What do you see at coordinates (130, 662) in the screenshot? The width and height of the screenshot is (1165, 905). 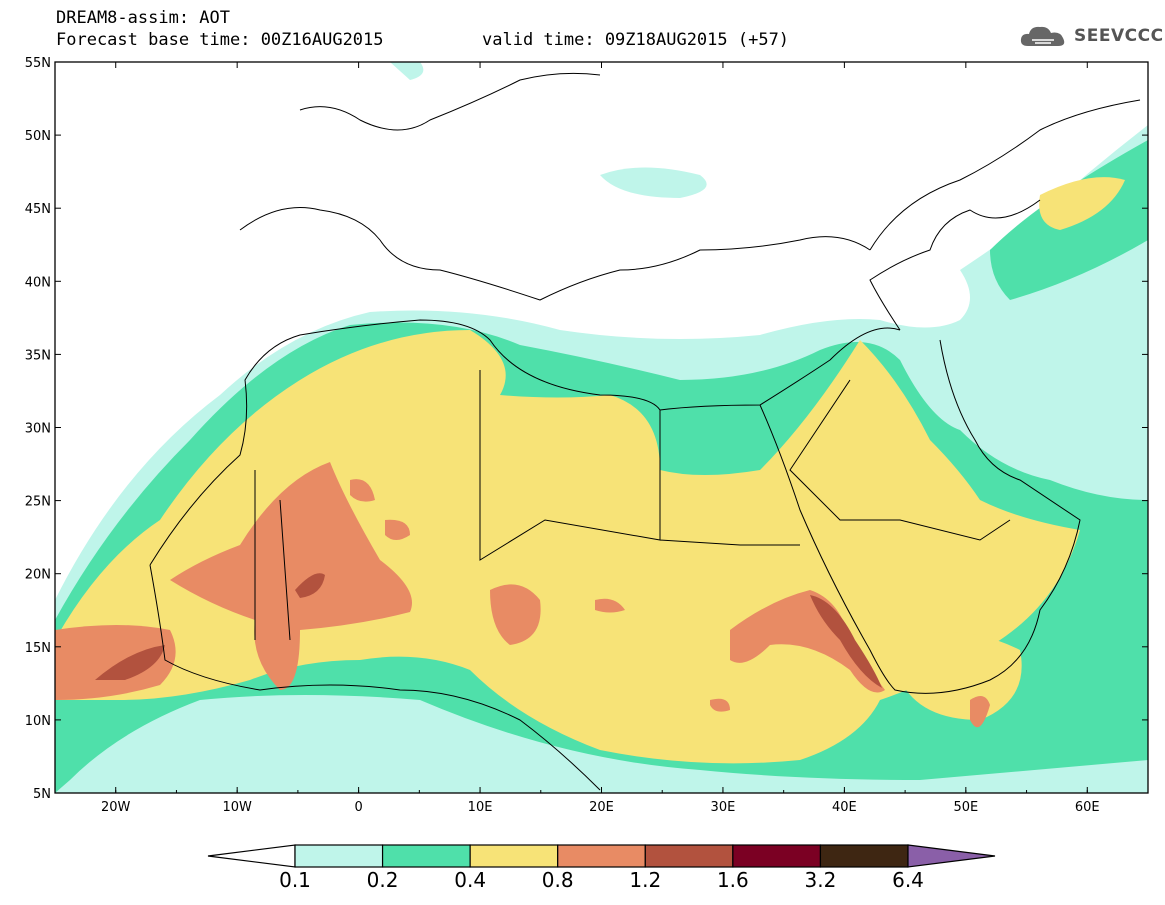 I see `aot-contour-1.2` at bounding box center [130, 662].